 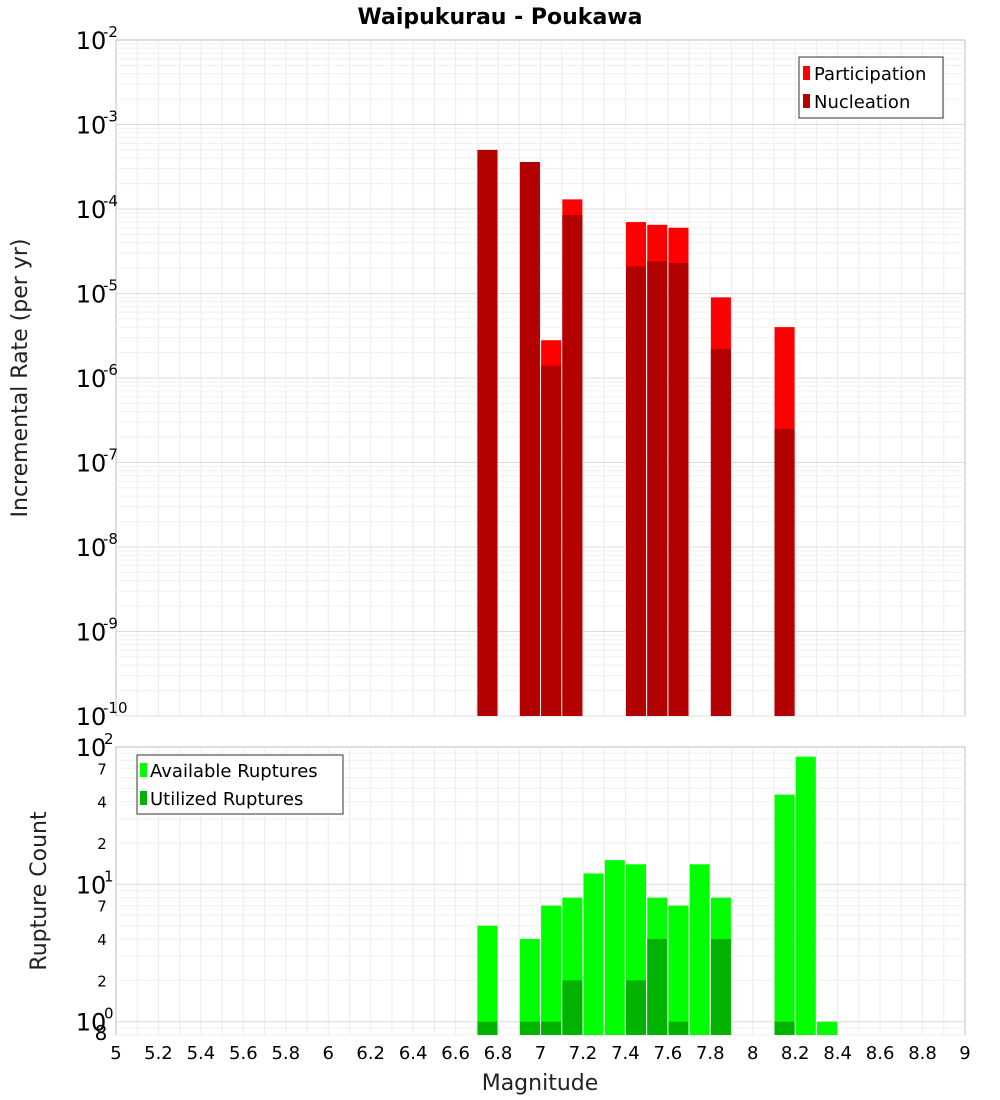 I want to click on bottom-legend-box, so click(x=240, y=784).